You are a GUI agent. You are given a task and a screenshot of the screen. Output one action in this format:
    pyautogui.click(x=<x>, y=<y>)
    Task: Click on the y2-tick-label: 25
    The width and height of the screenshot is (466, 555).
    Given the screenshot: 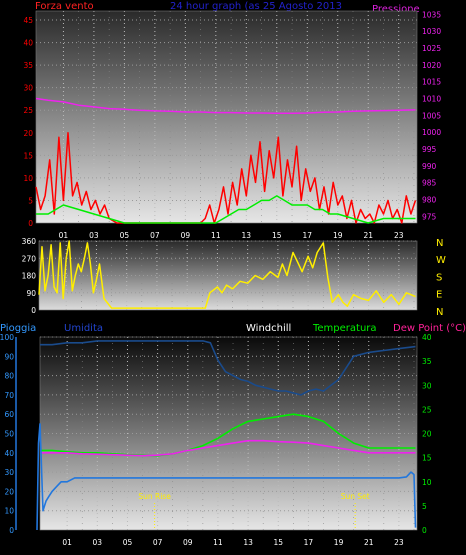 What is the action you would take?
    pyautogui.click(x=427, y=409)
    